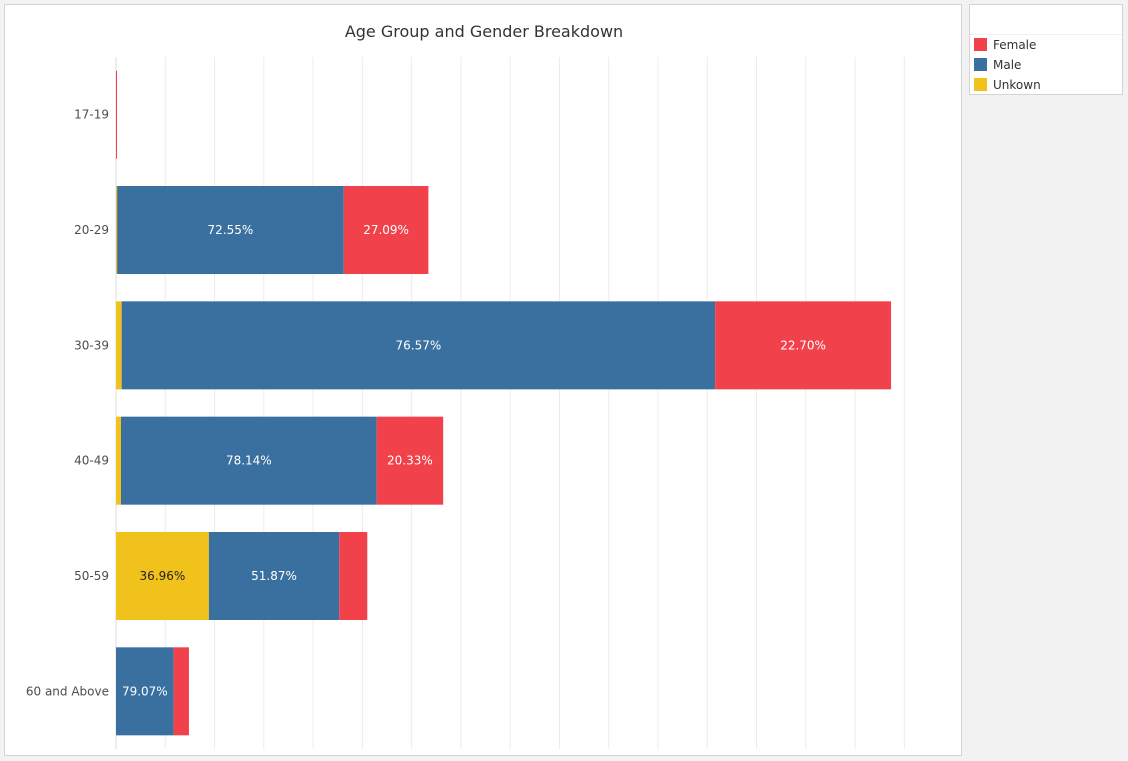 Image resolution: width=1128 pixels, height=761 pixels. I want to click on category-label: 20-29, so click(91, 230).